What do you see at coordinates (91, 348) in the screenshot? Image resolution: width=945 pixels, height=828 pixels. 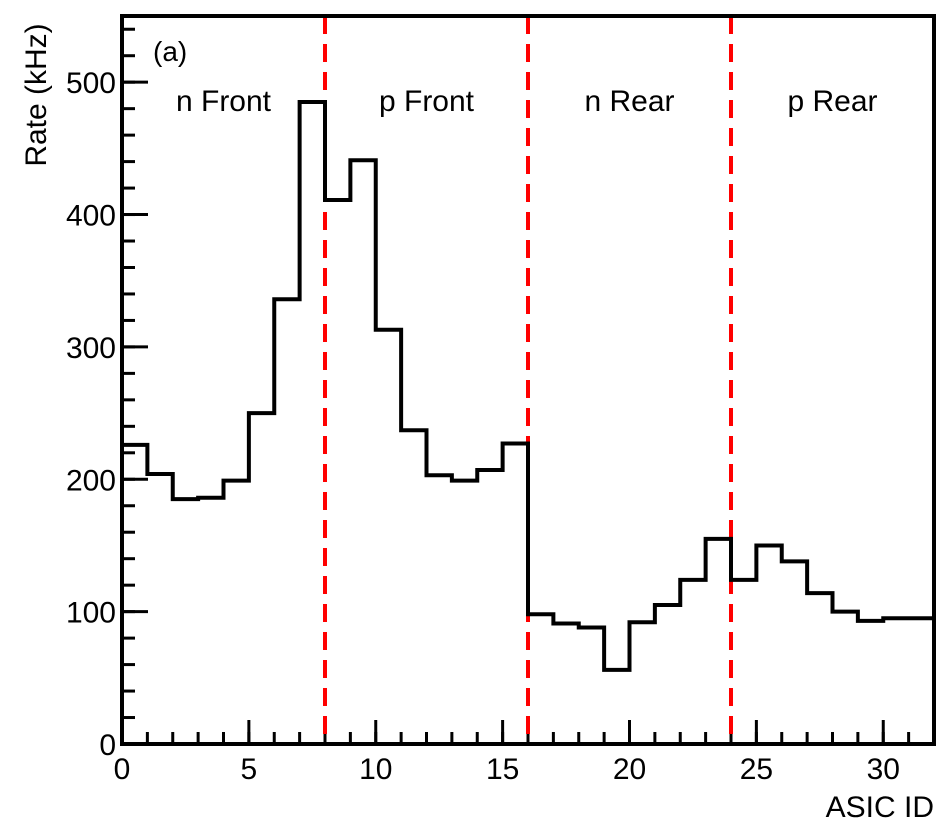 I see `y-tick-label: 300` at bounding box center [91, 348].